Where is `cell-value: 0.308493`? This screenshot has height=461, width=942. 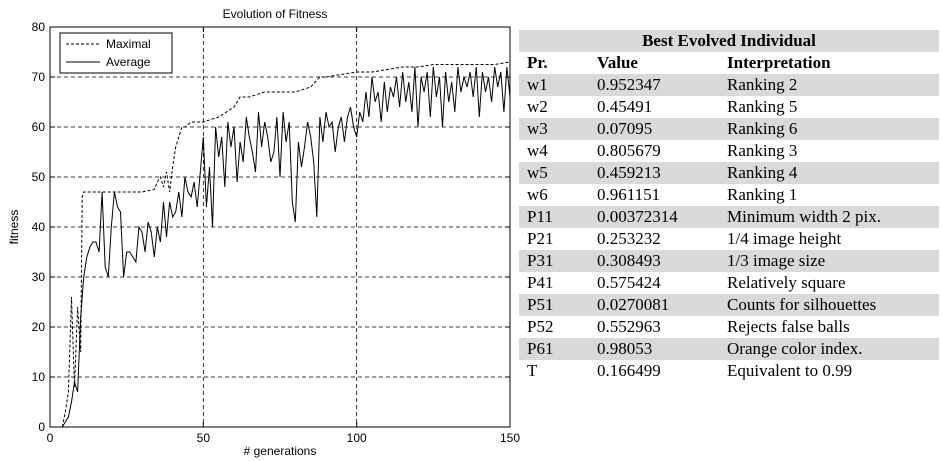
cell-value: 0.308493 is located at coordinates (654, 261).